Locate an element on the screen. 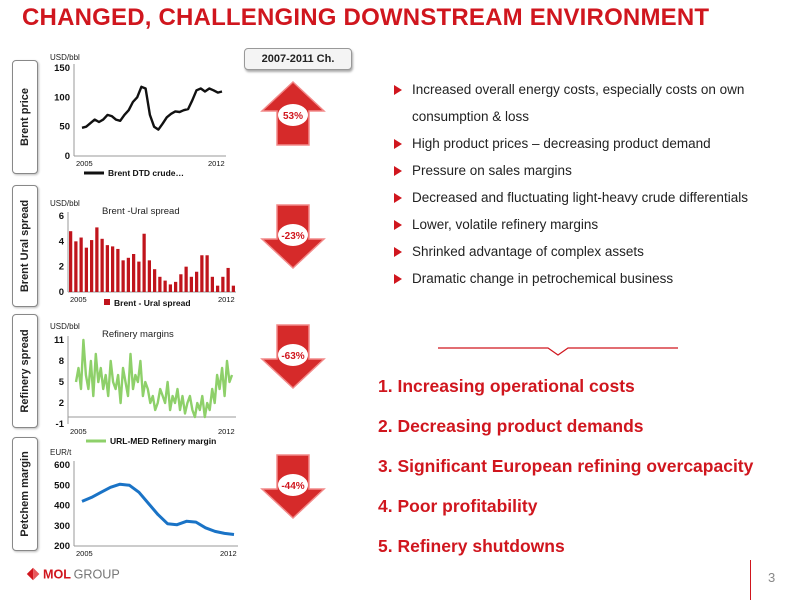 The width and height of the screenshot is (800, 600). change-arrows: 53% -23% -63% -44% is located at coordinates (293, 300).